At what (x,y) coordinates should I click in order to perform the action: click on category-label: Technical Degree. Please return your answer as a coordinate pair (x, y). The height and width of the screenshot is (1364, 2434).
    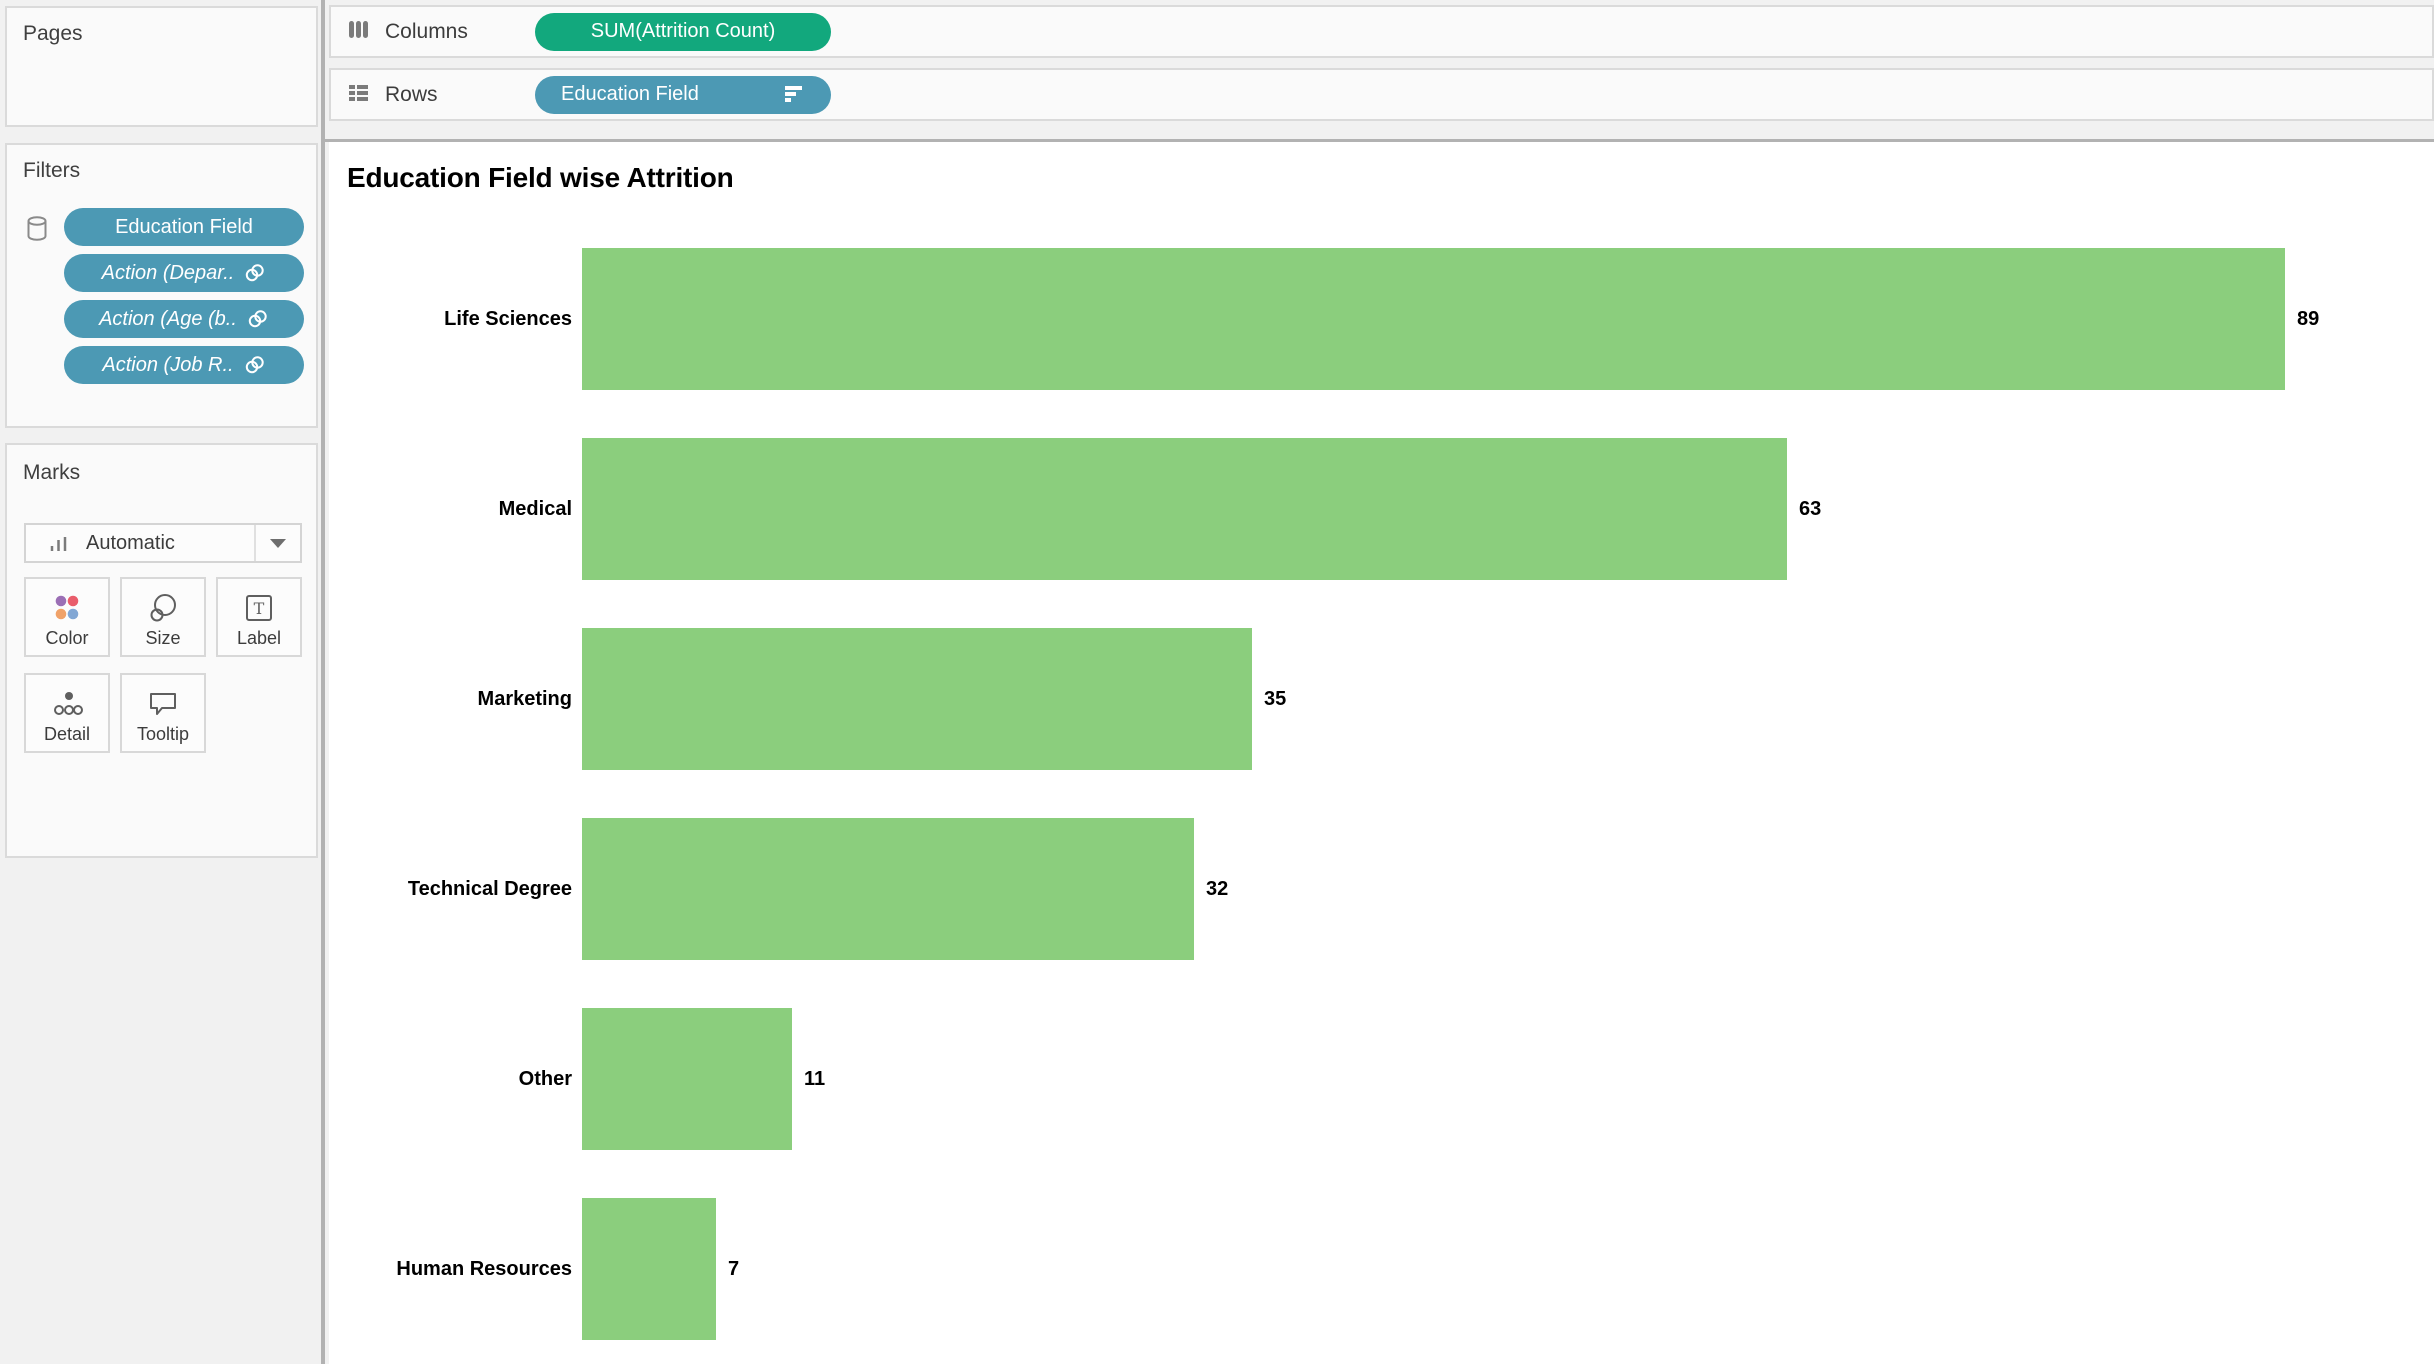
    Looking at the image, I should click on (489, 888).